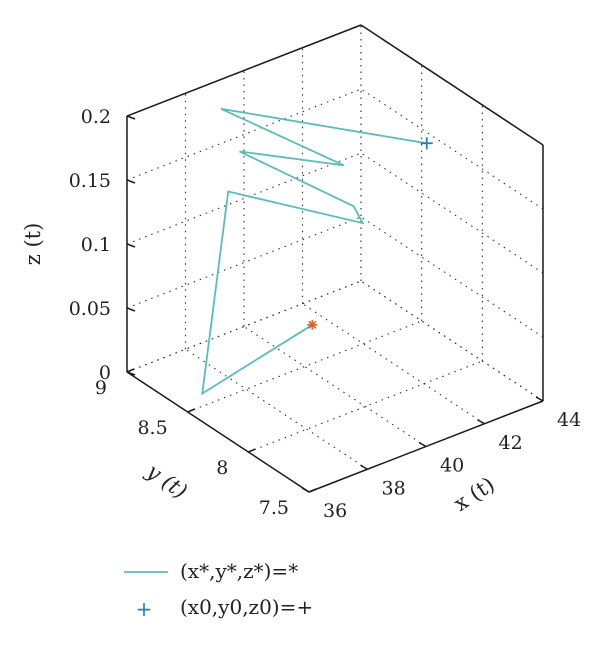 The width and height of the screenshot is (600, 646). What do you see at coordinates (473, 494) in the screenshot?
I see `x-axis-label: x (t)` at bounding box center [473, 494].